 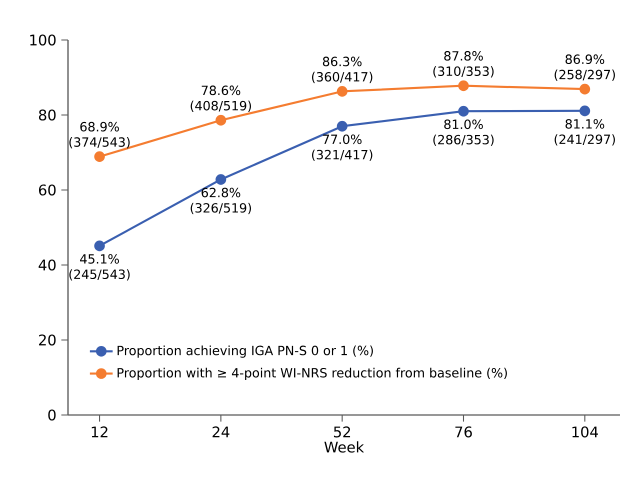 What do you see at coordinates (43, 40) in the screenshot?
I see `y-tick-label: 100` at bounding box center [43, 40].